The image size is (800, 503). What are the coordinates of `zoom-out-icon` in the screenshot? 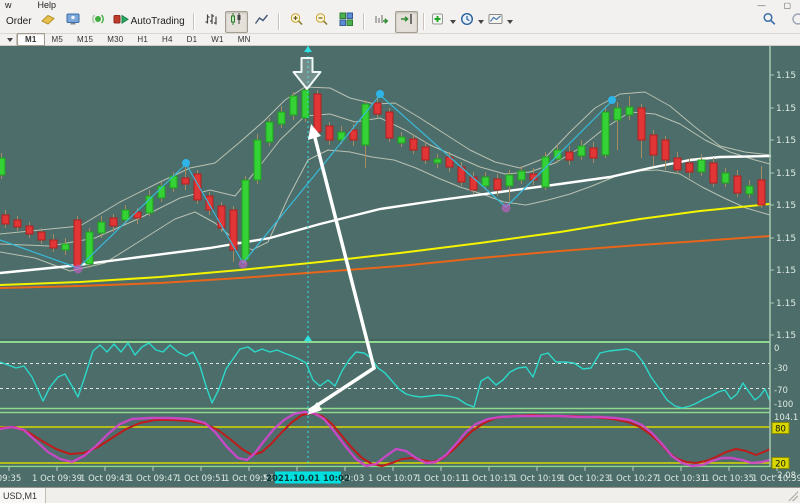 It's located at (321, 21).